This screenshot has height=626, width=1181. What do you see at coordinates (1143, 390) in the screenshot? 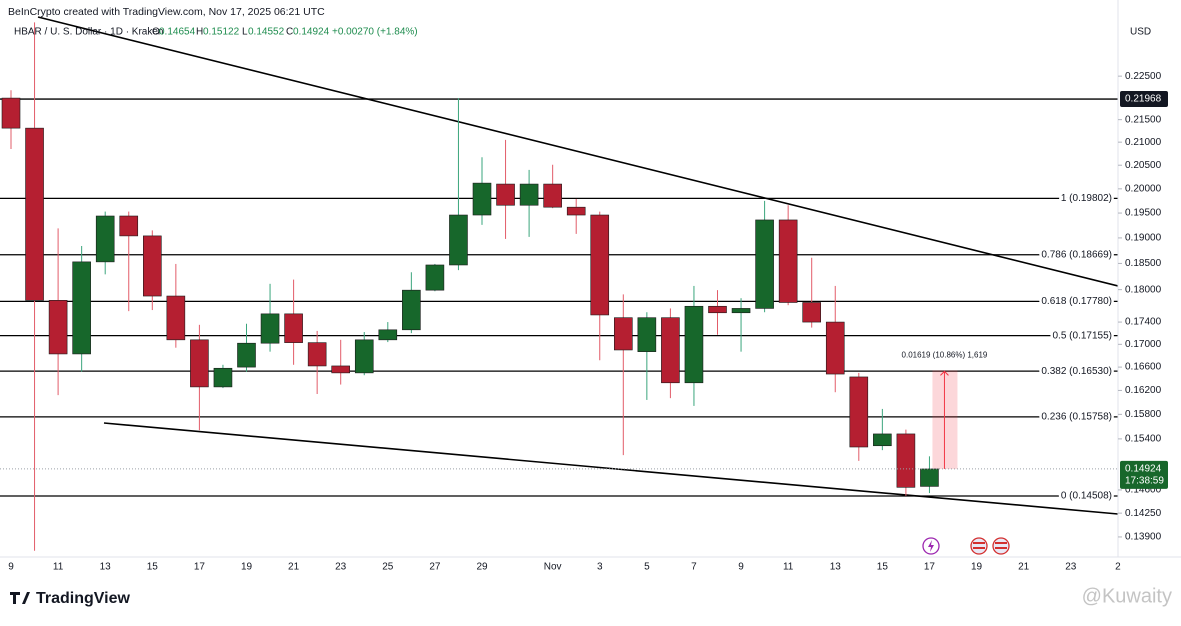
I see `y-tick-label: 0.16200` at bounding box center [1143, 390].